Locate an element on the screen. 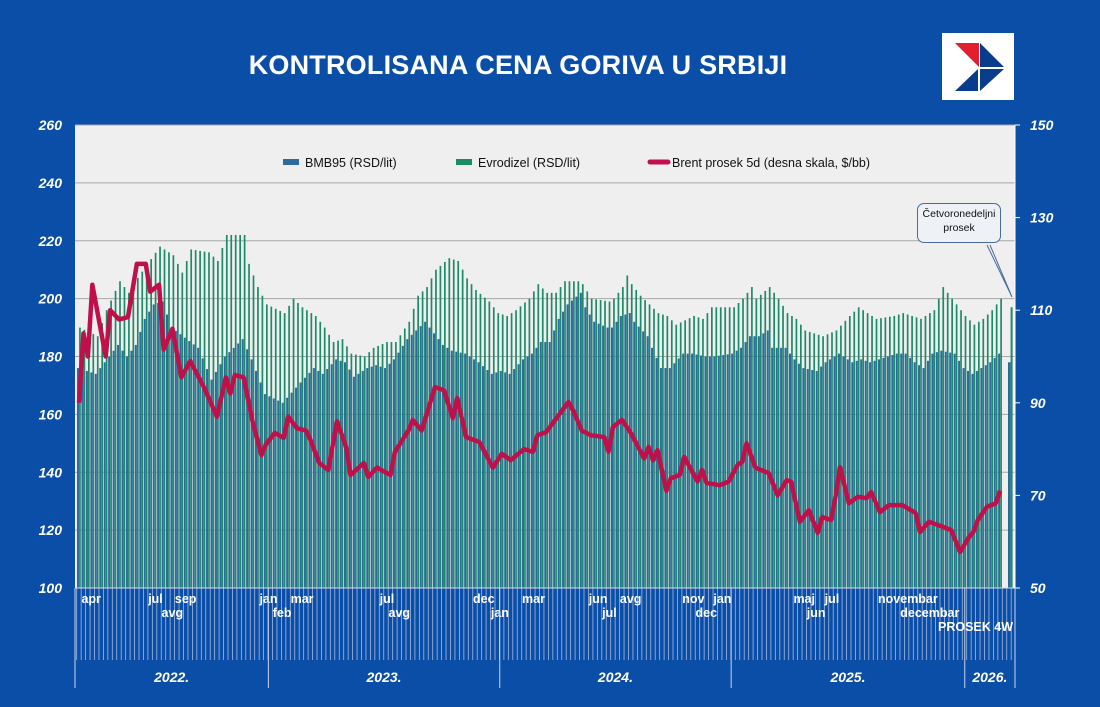 This screenshot has height=707, width=1100. left-axis-tick-label: 200 is located at coordinates (50, 299).